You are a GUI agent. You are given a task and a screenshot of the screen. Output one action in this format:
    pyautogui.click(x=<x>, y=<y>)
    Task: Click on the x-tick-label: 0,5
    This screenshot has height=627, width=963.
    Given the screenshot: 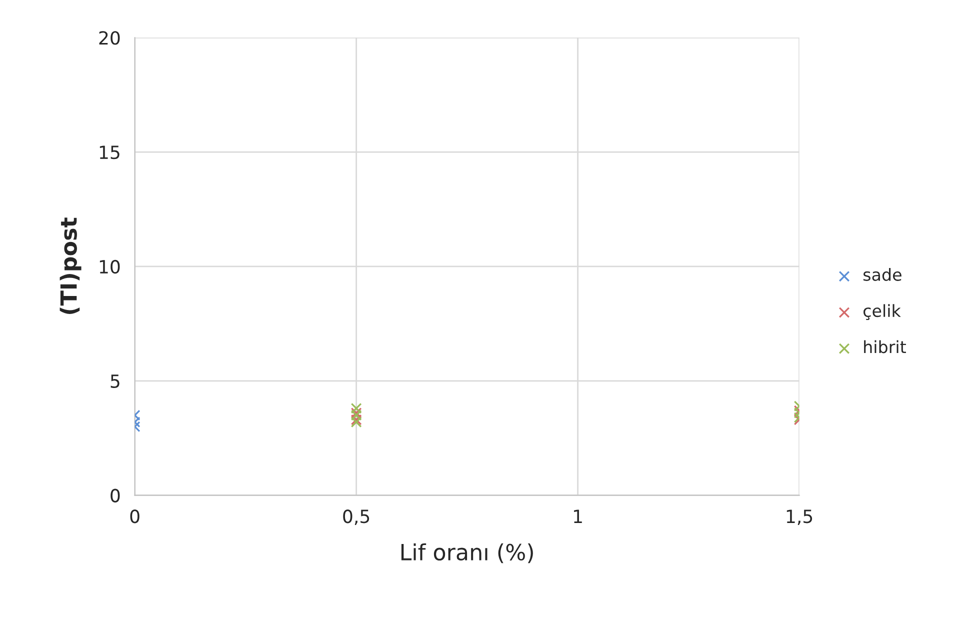 What is the action you would take?
    pyautogui.click(x=356, y=518)
    